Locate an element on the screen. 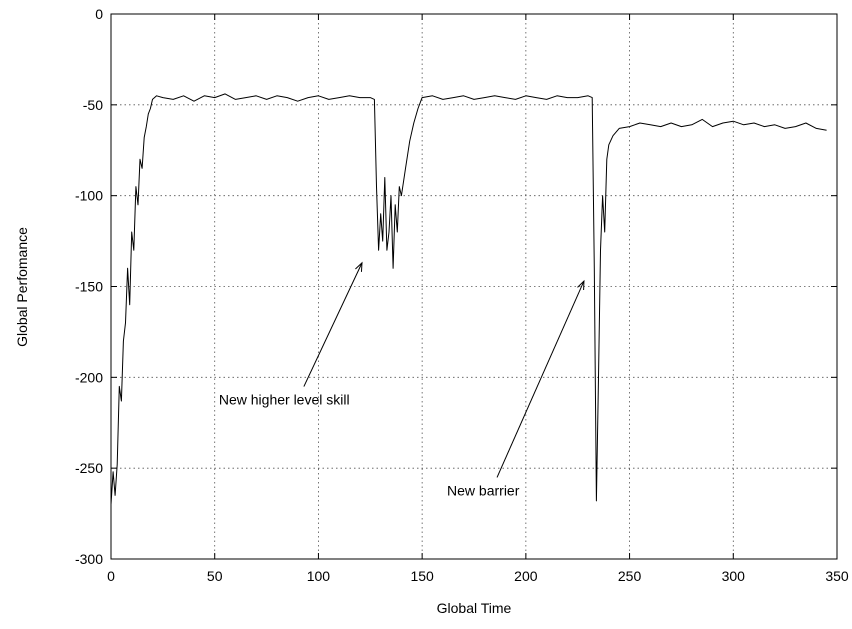  y-tick-label: -250 is located at coordinates (89, 468).